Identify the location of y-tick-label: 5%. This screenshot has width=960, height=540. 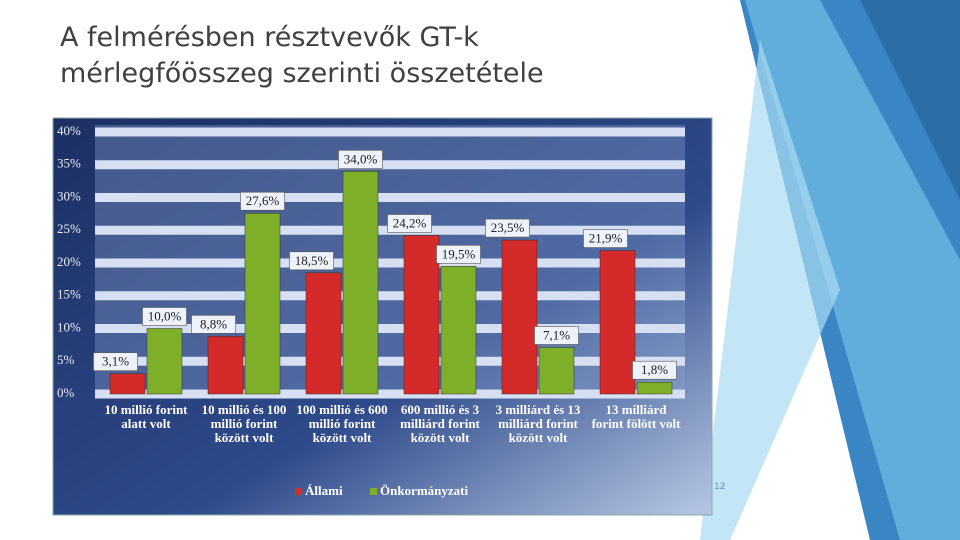
(66, 359).